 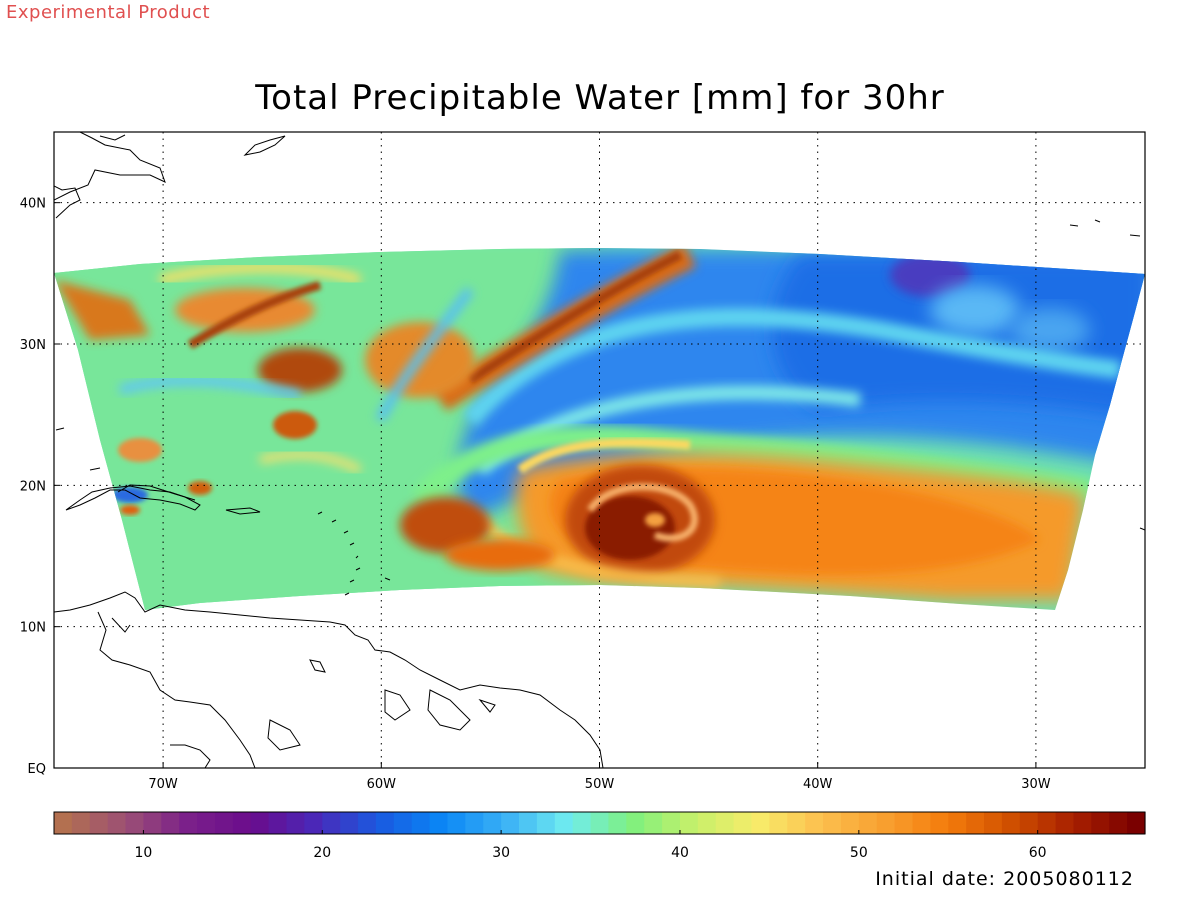 I want to click on colorbar-tick-label: 50, so click(x=859, y=853).